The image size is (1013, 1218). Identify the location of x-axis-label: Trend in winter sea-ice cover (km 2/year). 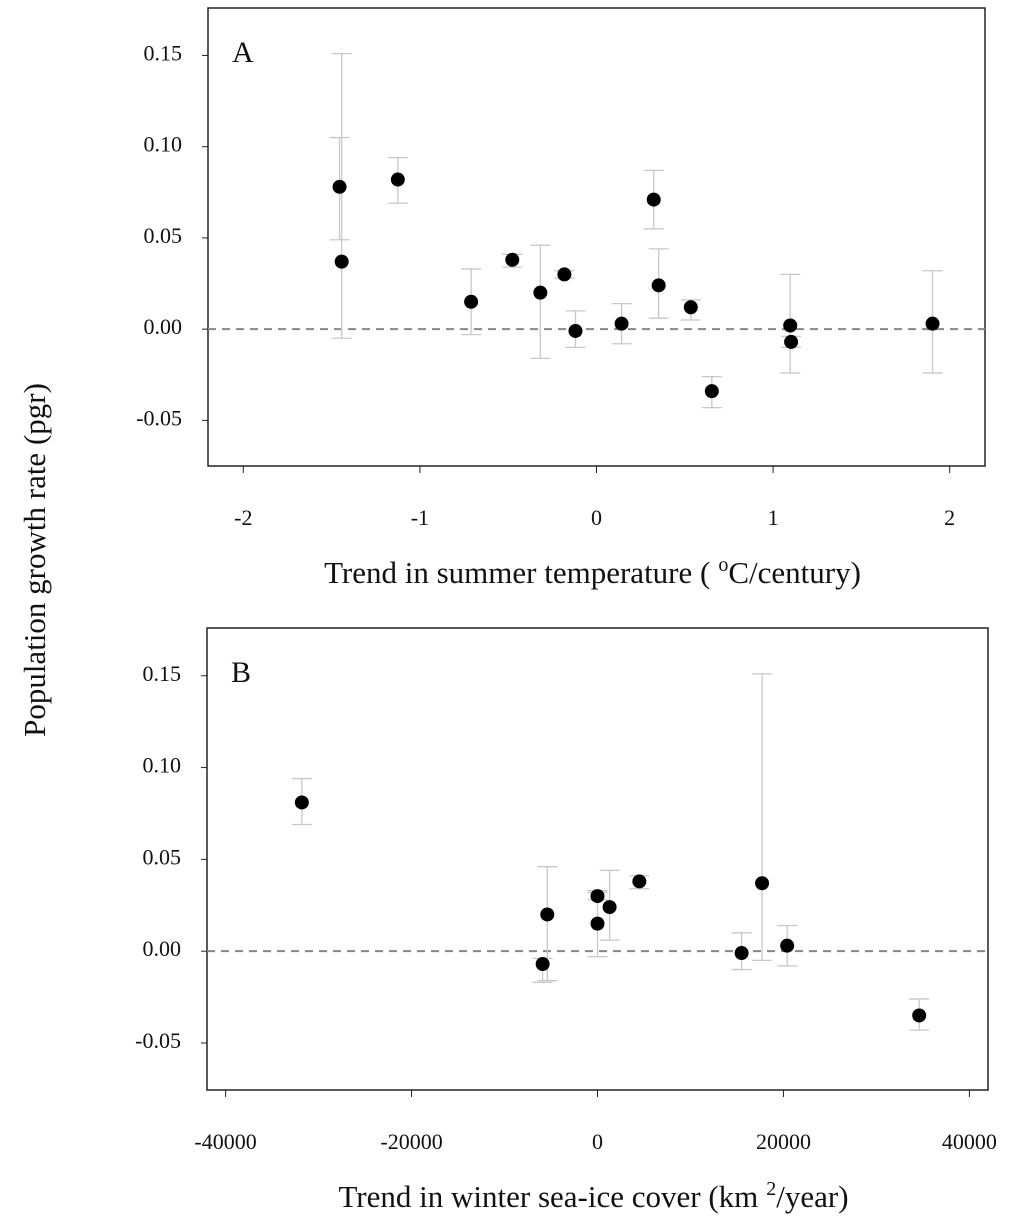
(593, 1196).